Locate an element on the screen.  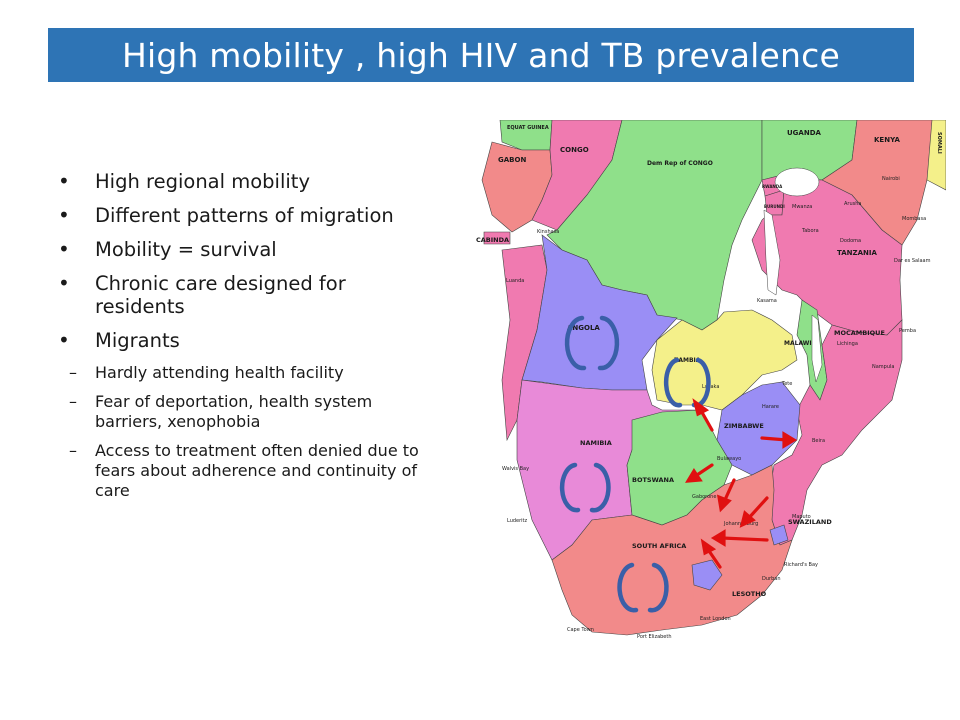
country-angola is located at coordinates (599, 312).